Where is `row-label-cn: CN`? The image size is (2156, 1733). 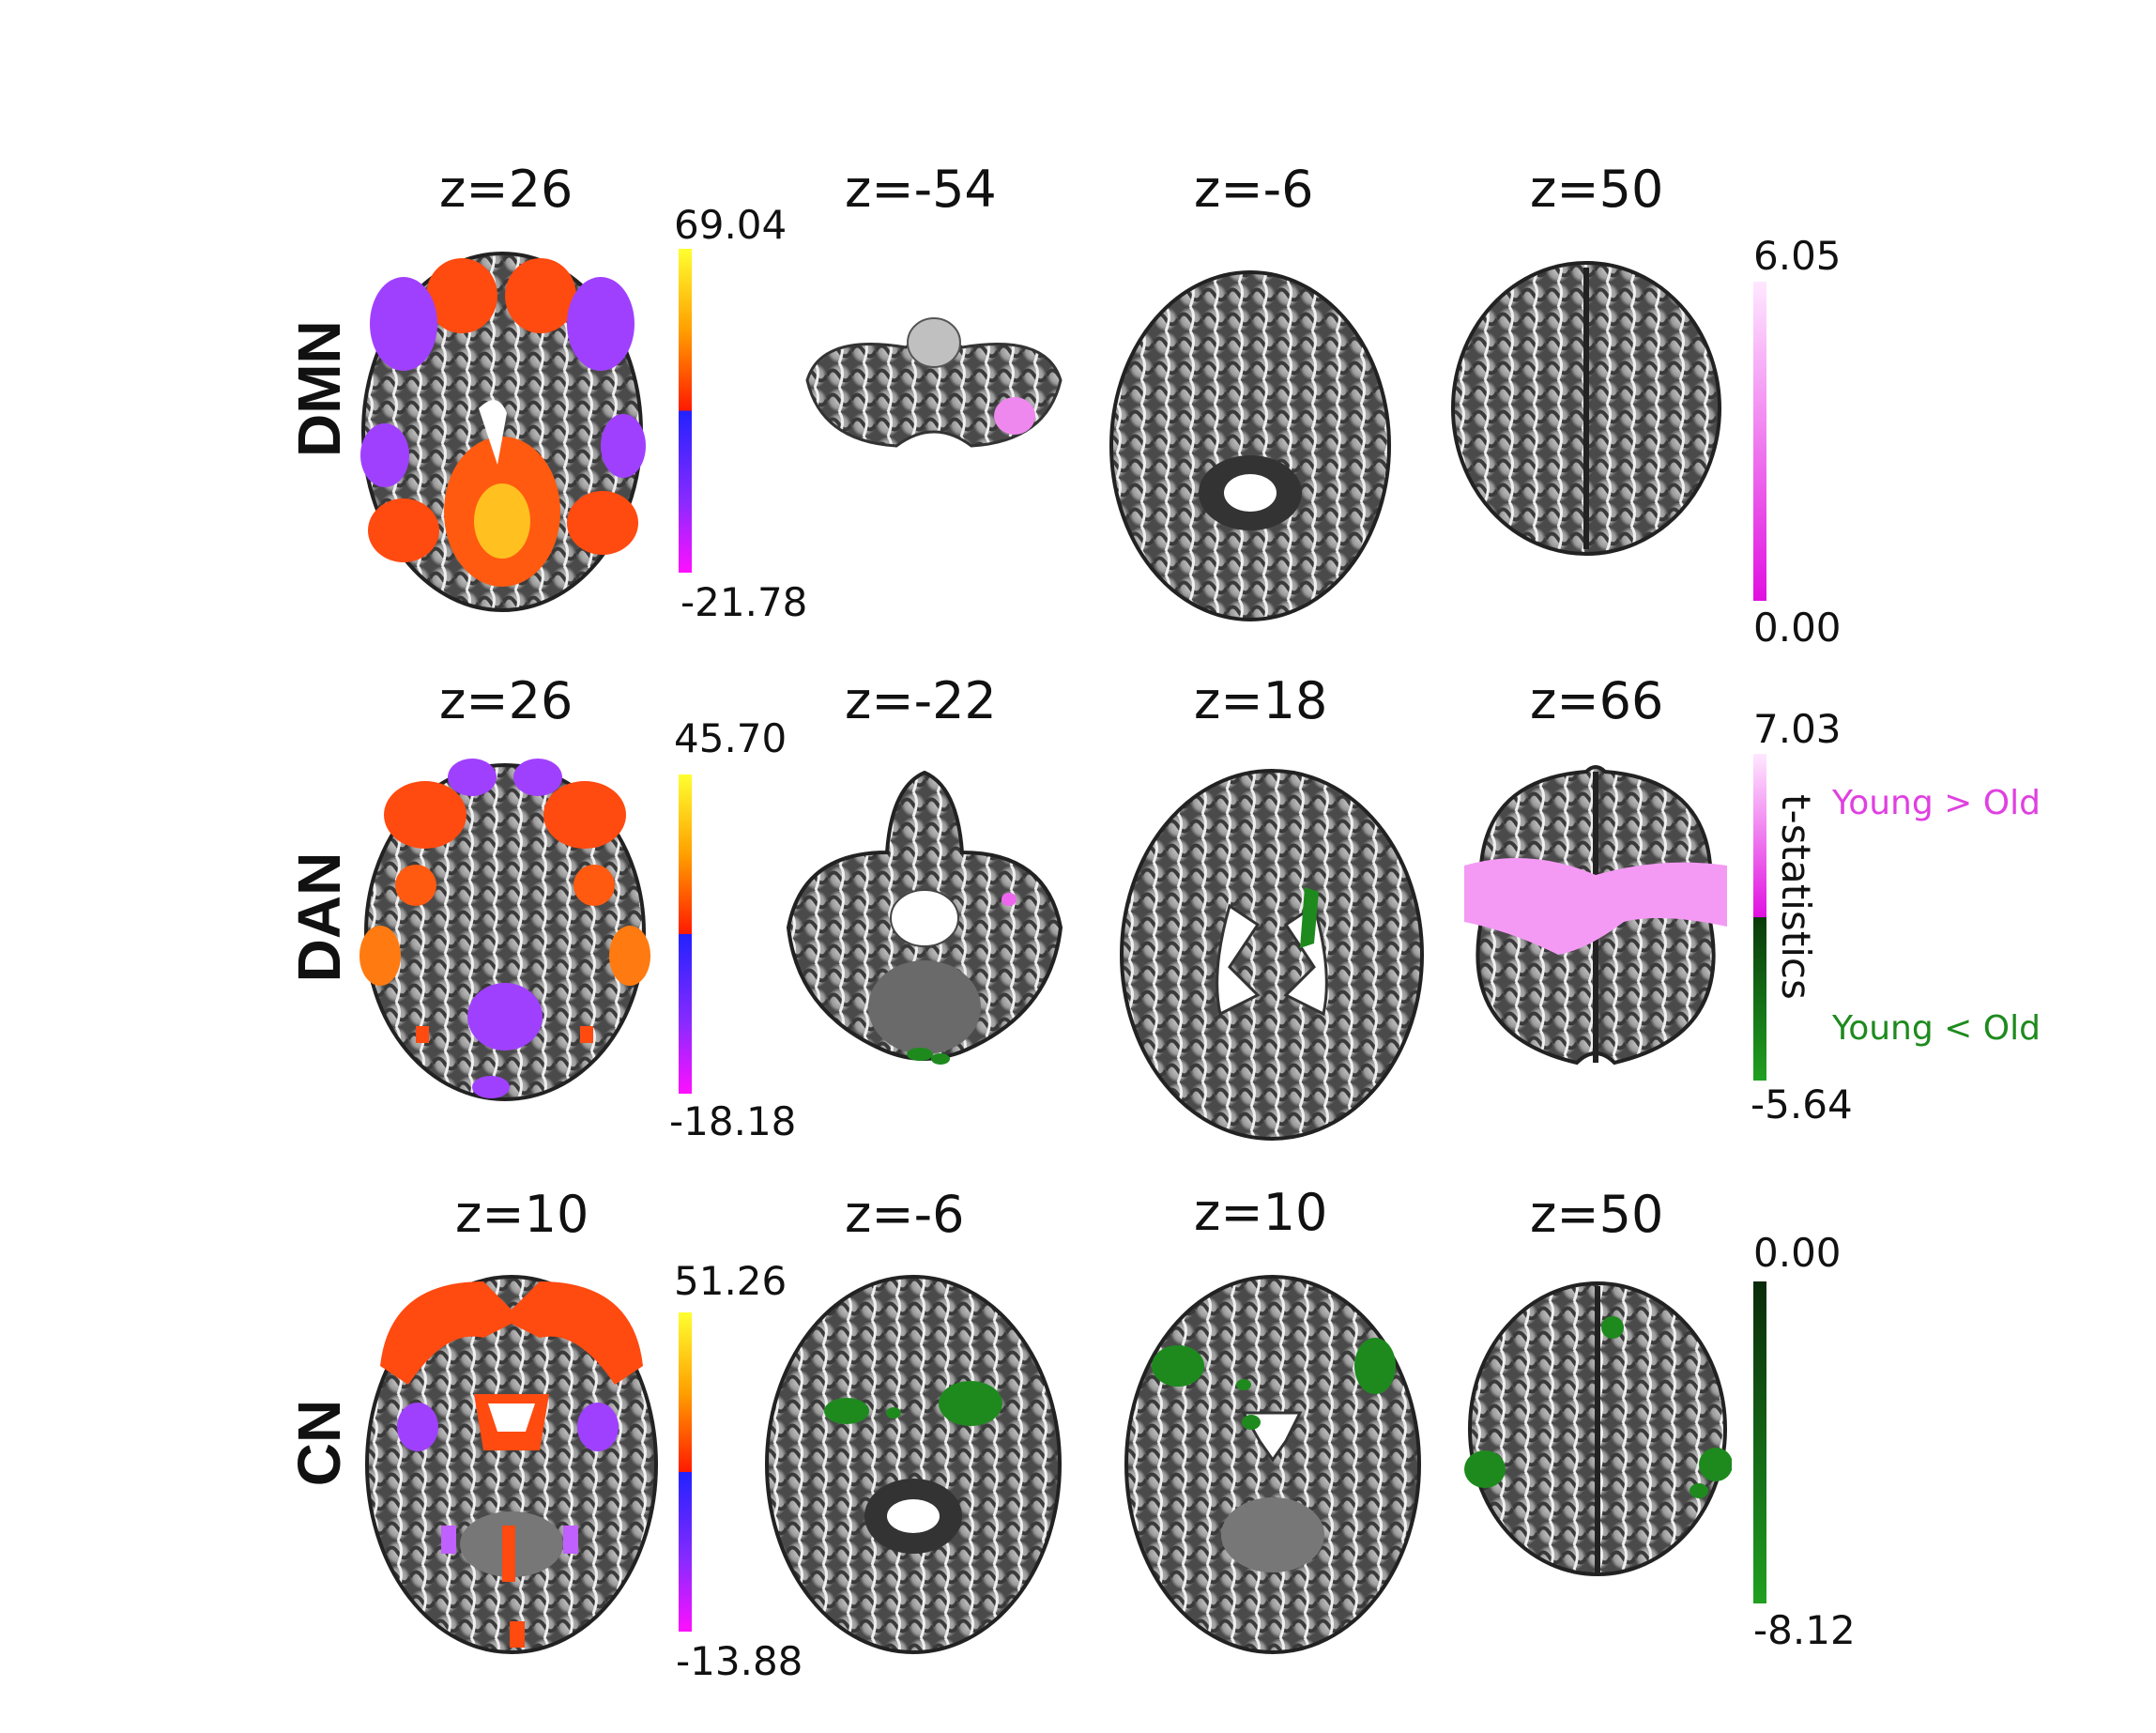 row-label-cn: CN is located at coordinates (319, 1443).